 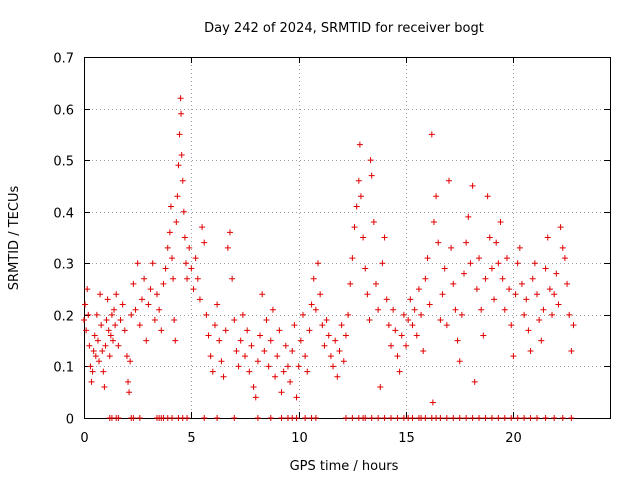 I want to click on y-tick-label: 0.4, so click(x=63, y=214).